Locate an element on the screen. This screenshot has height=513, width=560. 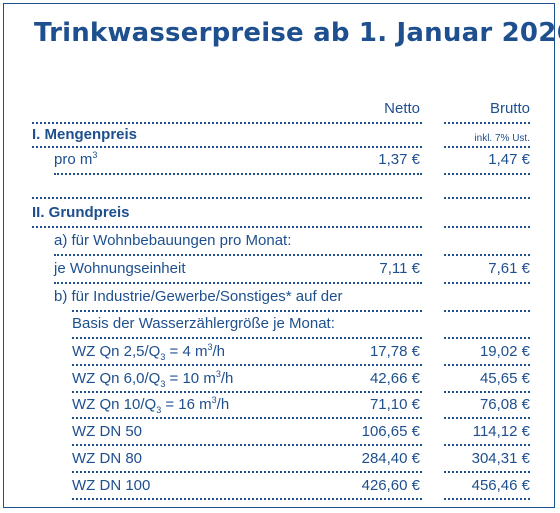
price-brutto: 114,12 € is located at coordinates (501, 432).